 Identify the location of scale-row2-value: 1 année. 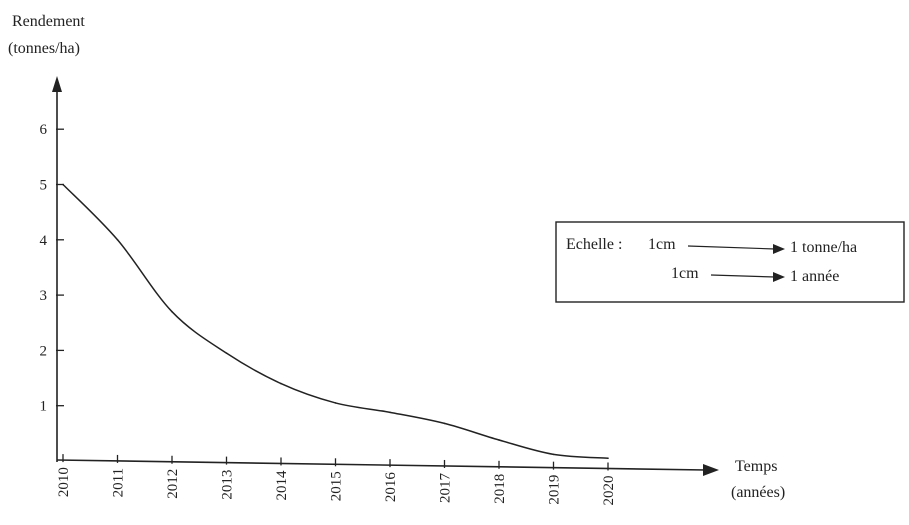
(814, 276).